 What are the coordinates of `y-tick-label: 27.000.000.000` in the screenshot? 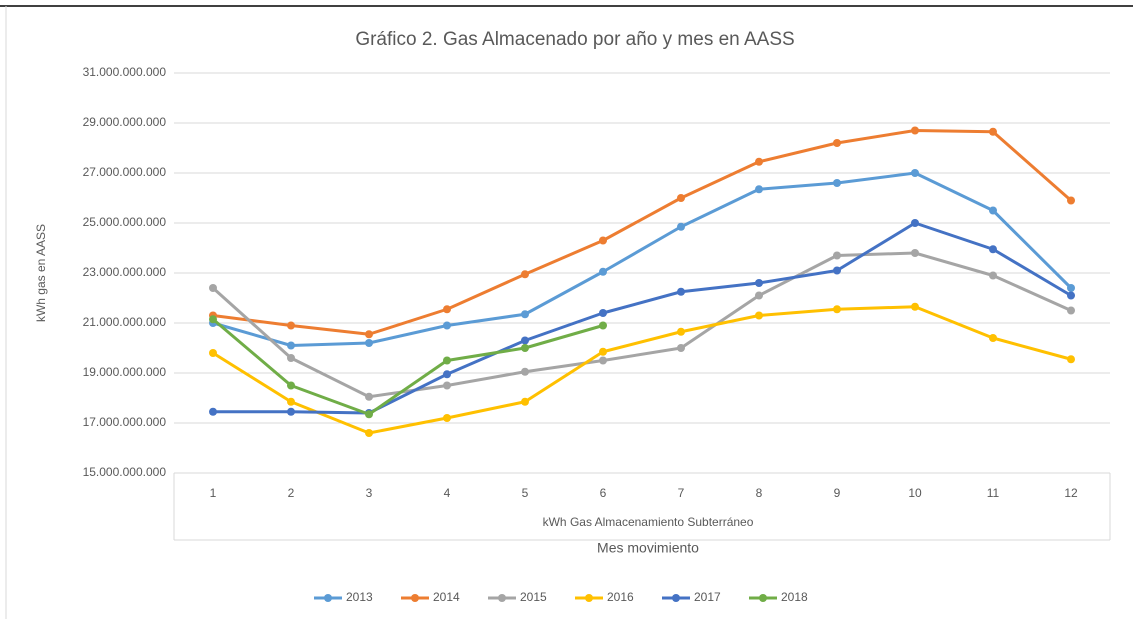 It's located at (125, 172).